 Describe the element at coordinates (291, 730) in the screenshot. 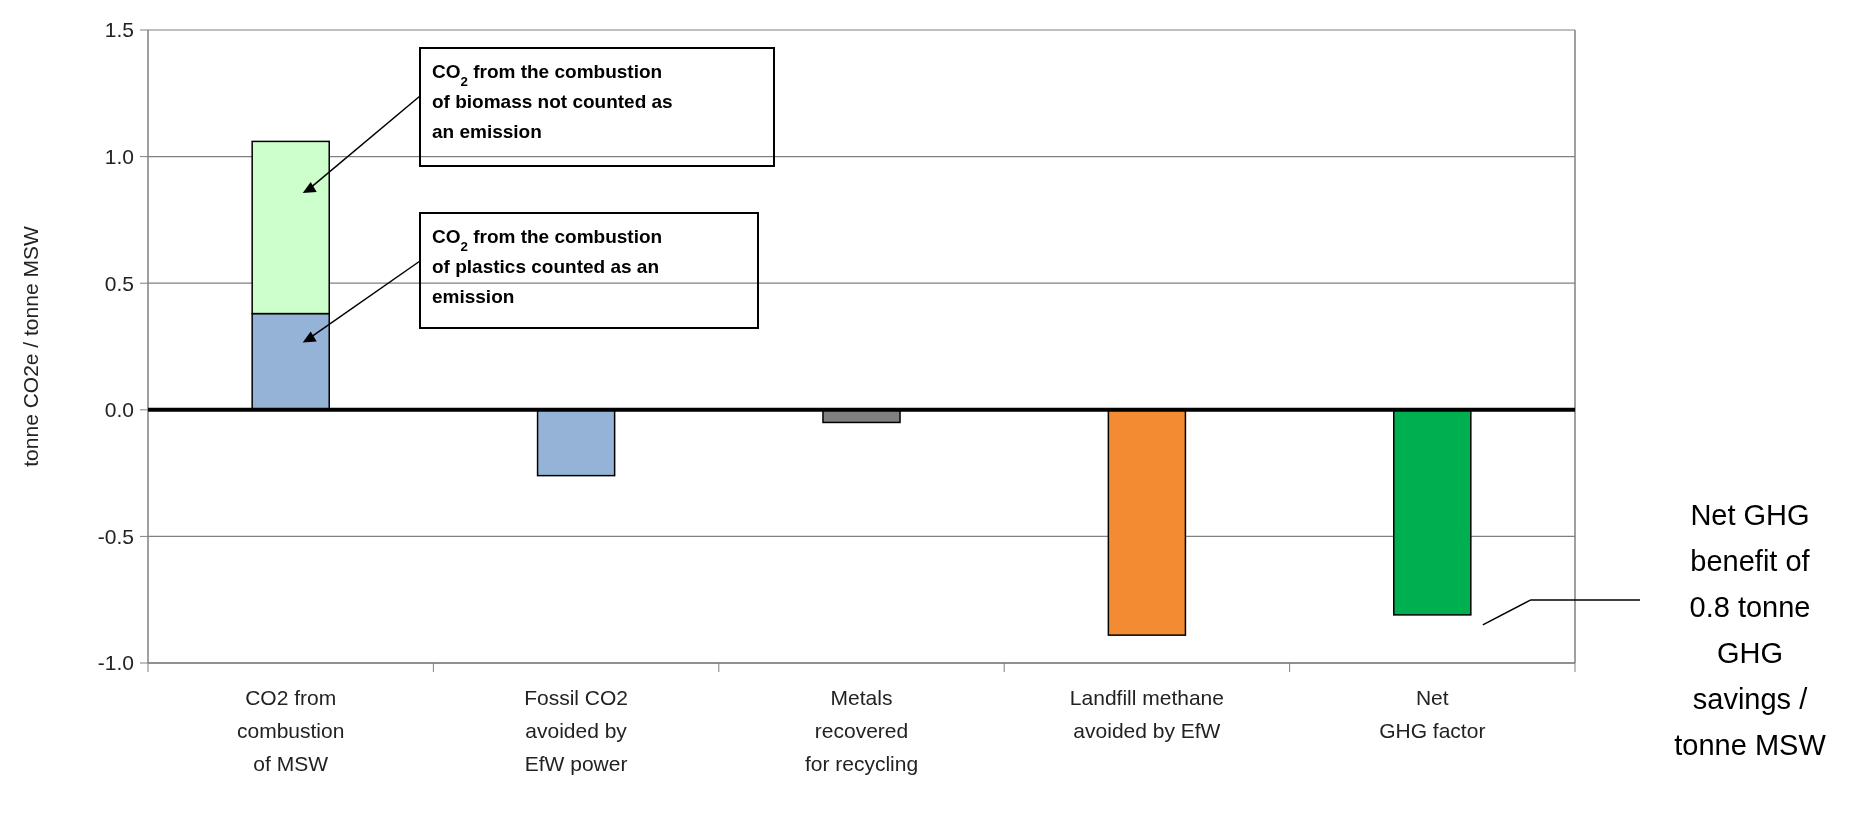

I see `x-tick-label: CO2 from combustion of MSW` at that location.